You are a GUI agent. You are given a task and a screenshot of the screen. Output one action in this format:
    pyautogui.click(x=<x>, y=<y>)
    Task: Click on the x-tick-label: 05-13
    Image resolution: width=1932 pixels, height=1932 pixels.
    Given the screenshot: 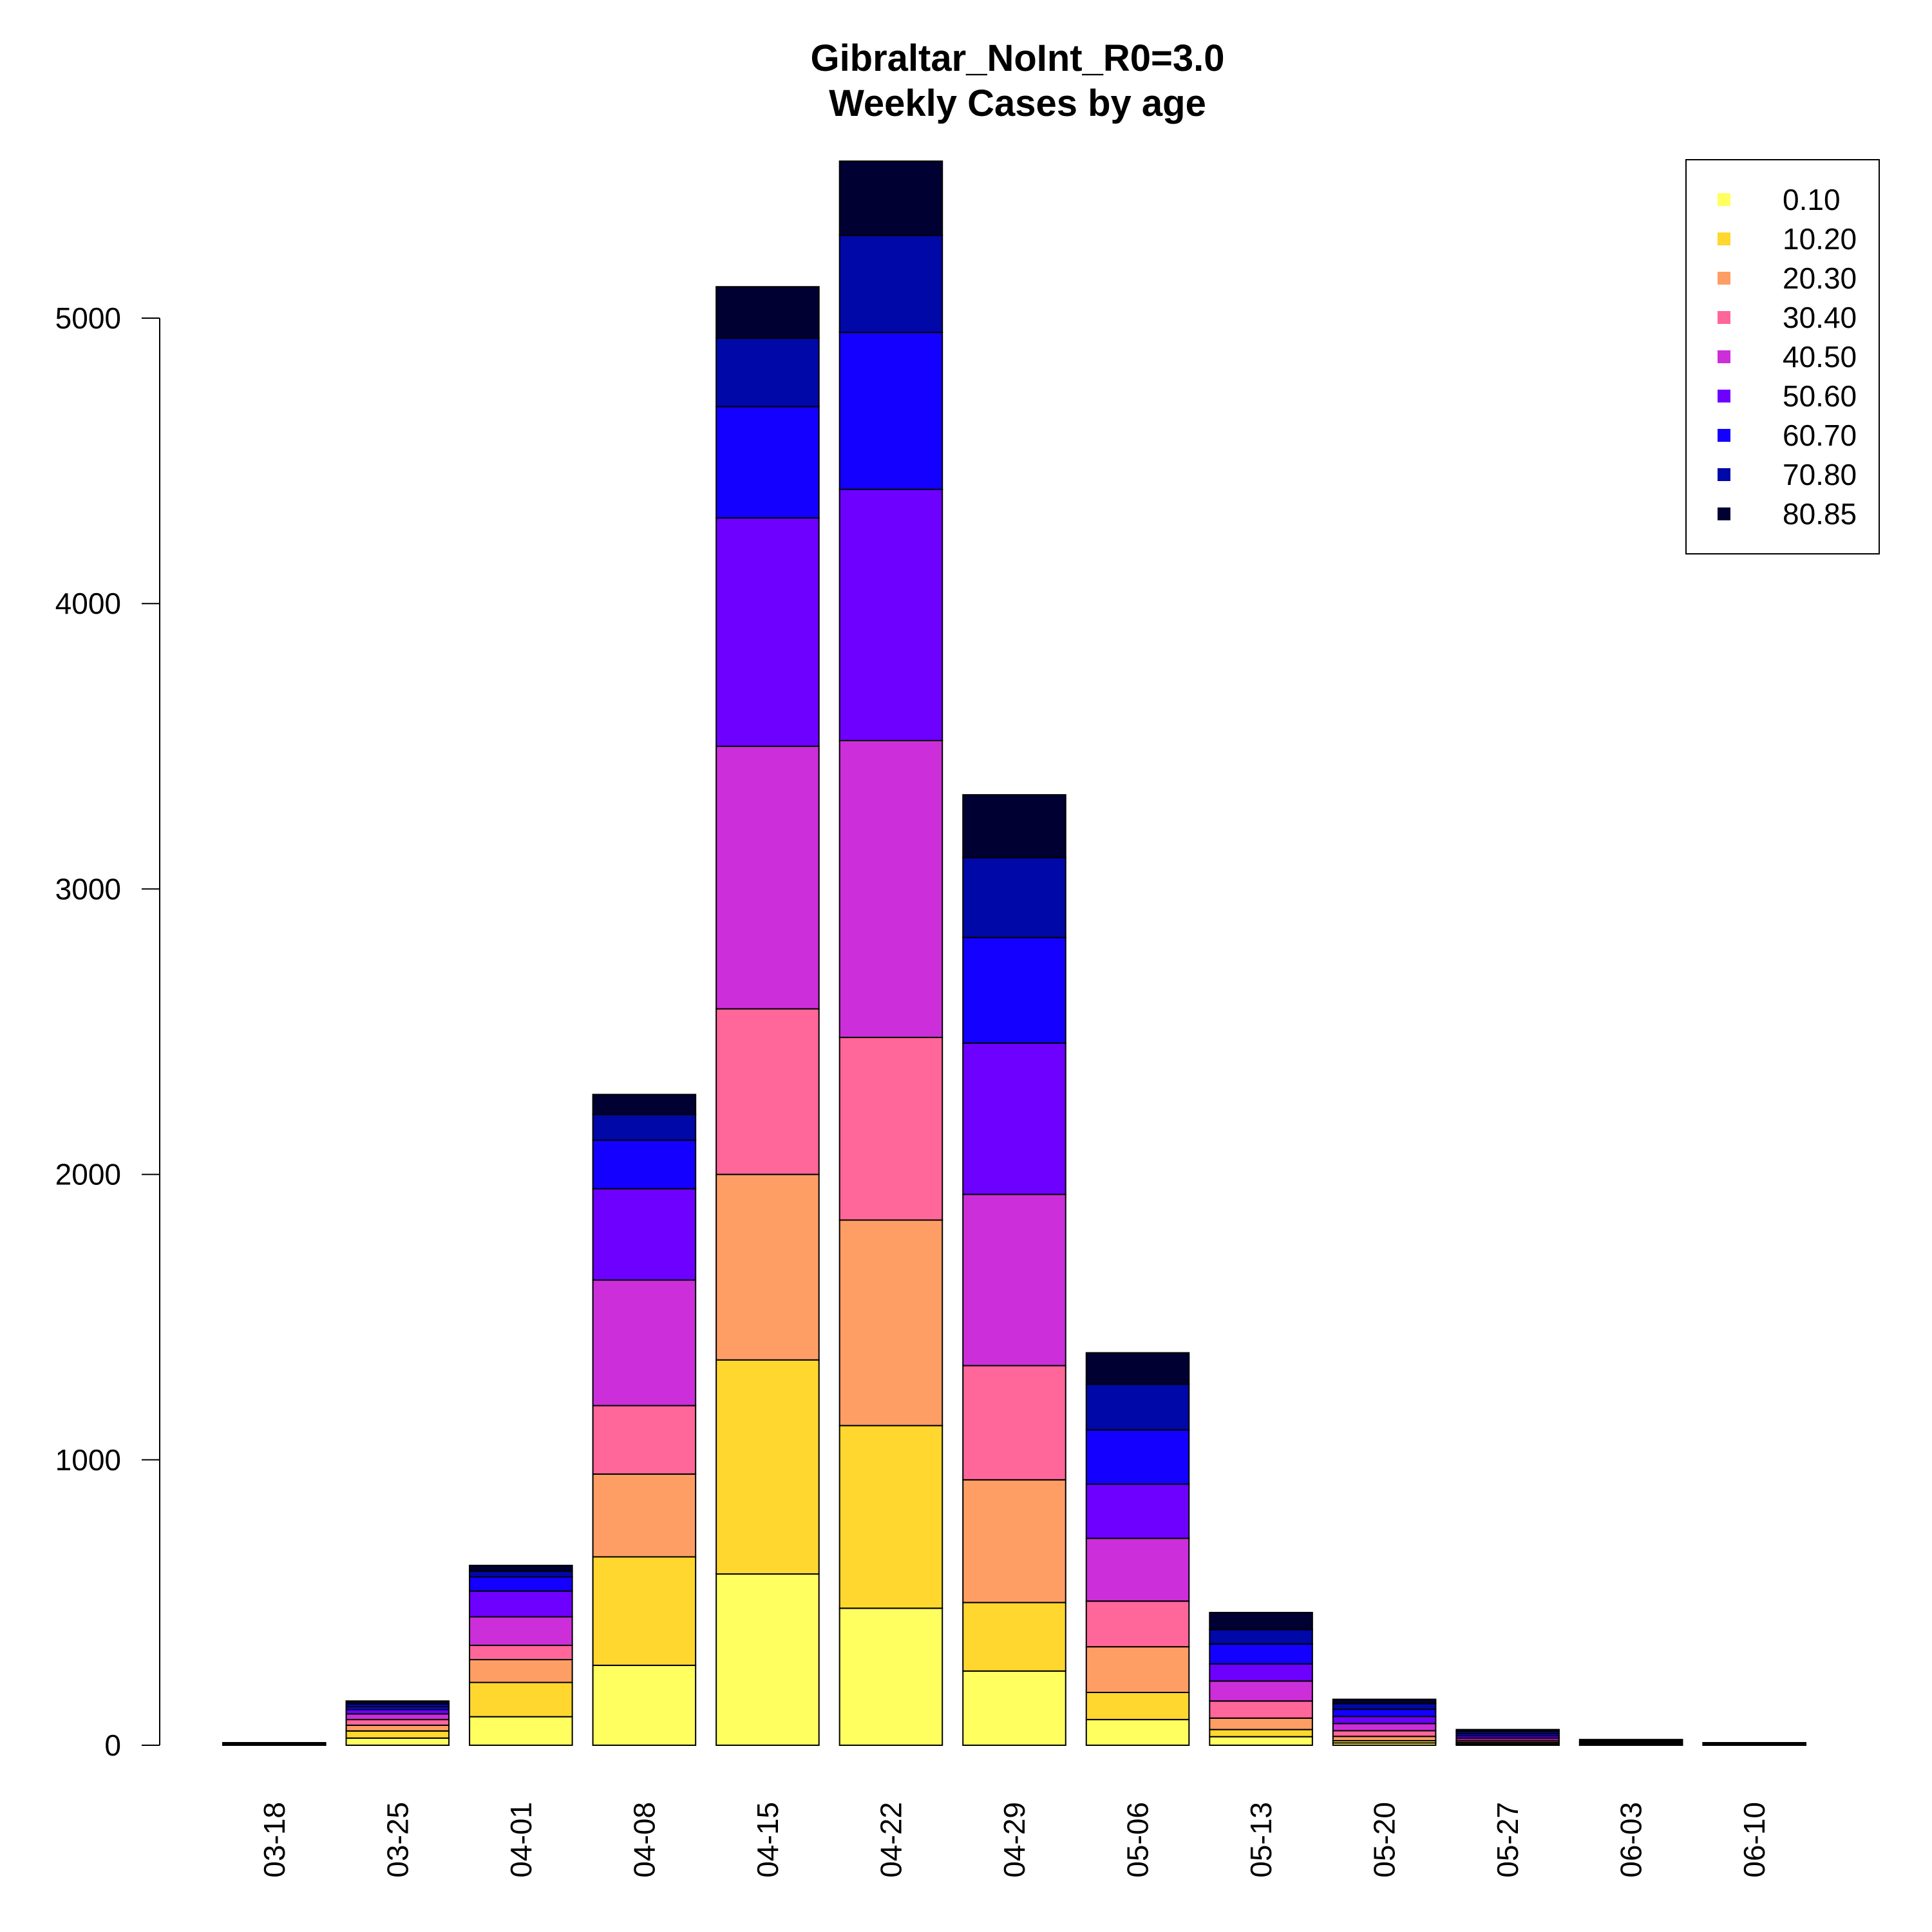 What is the action you would take?
    pyautogui.click(x=1261, y=1840)
    